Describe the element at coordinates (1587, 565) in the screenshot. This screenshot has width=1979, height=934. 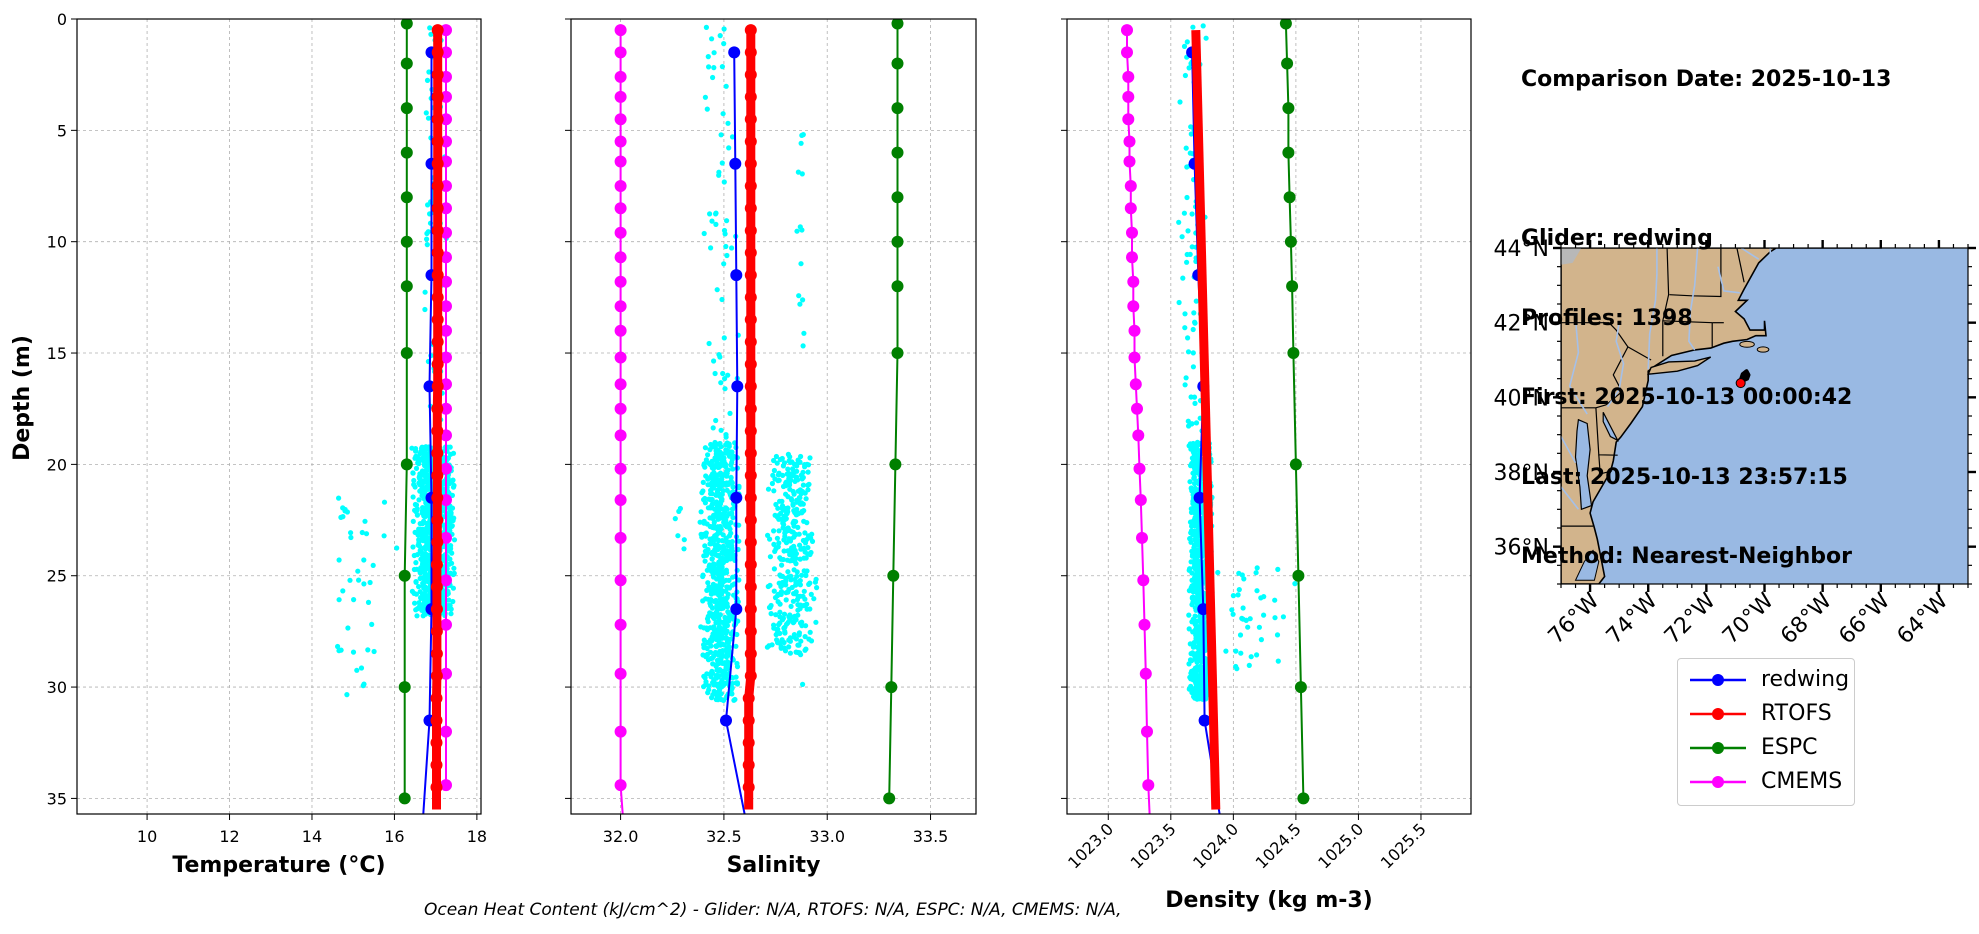
I see `pamlico-sound` at that location.